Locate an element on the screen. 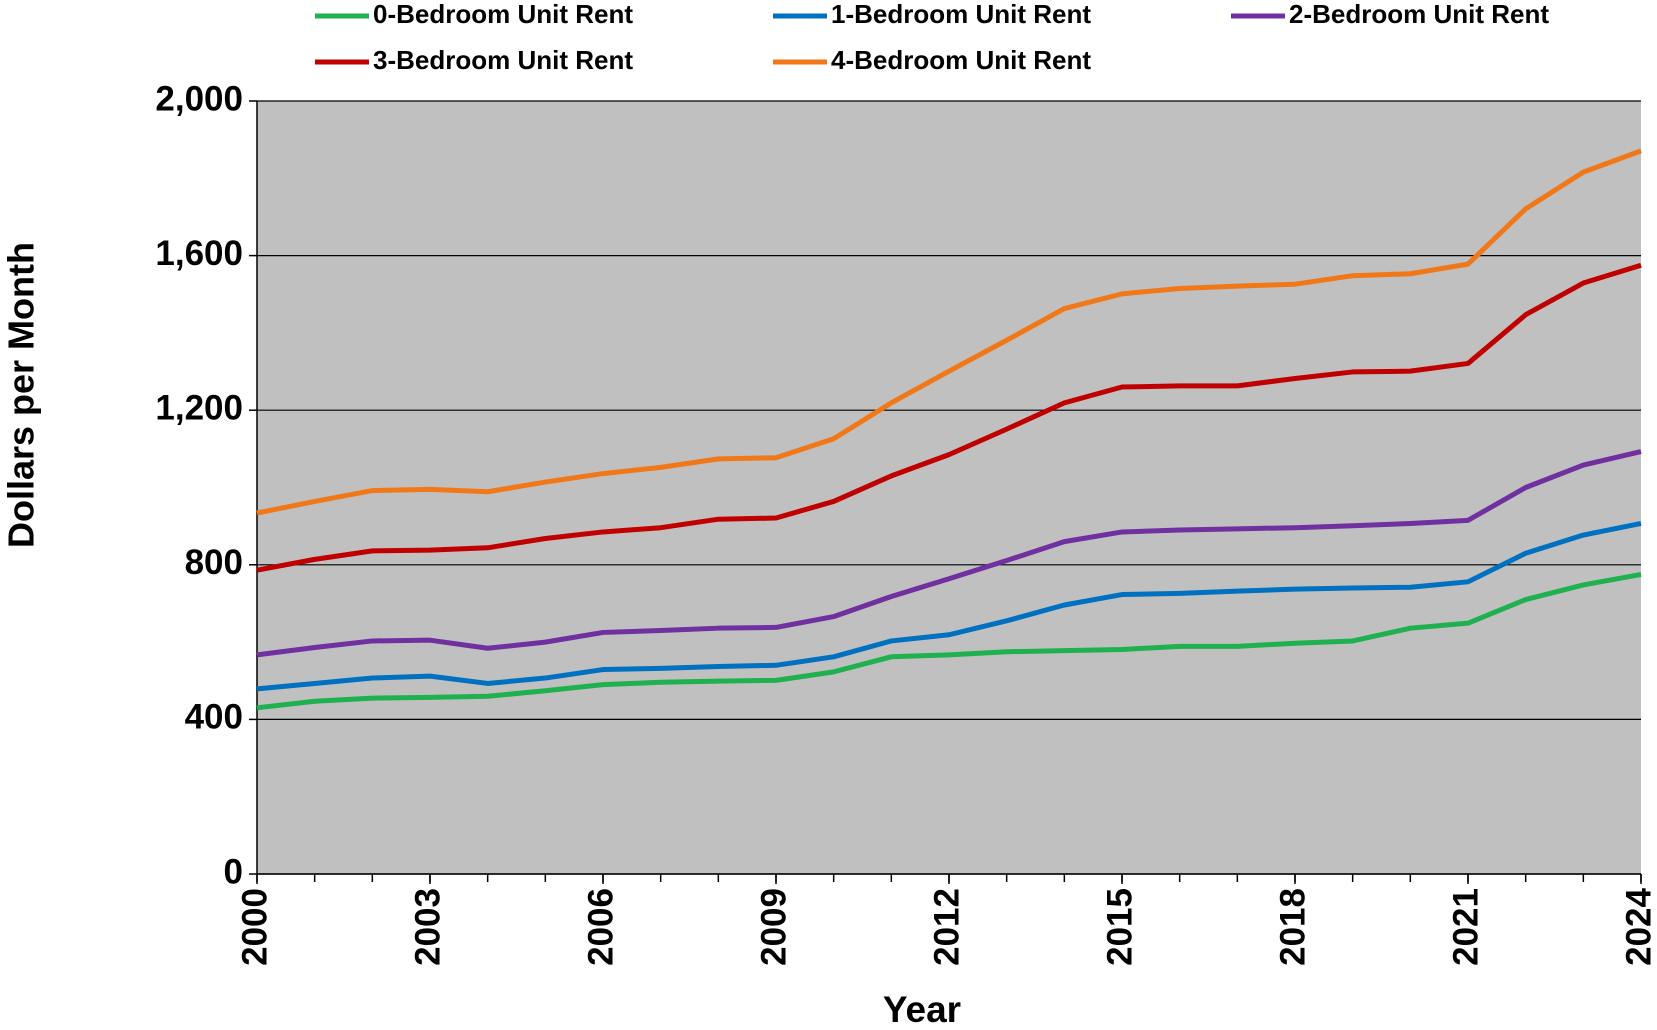 The height and width of the screenshot is (1030, 1657). legend-label: 3-Bedroom Unit Rent is located at coordinates (503, 60).